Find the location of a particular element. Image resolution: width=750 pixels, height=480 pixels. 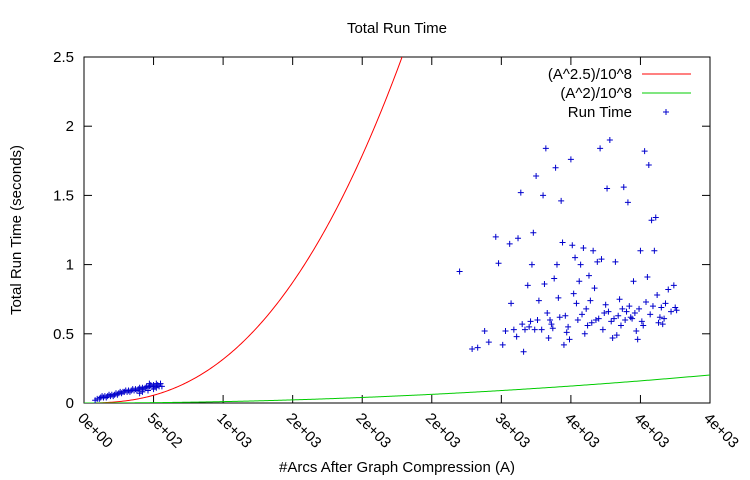

legend-swatch is located at coordinates (666, 112).